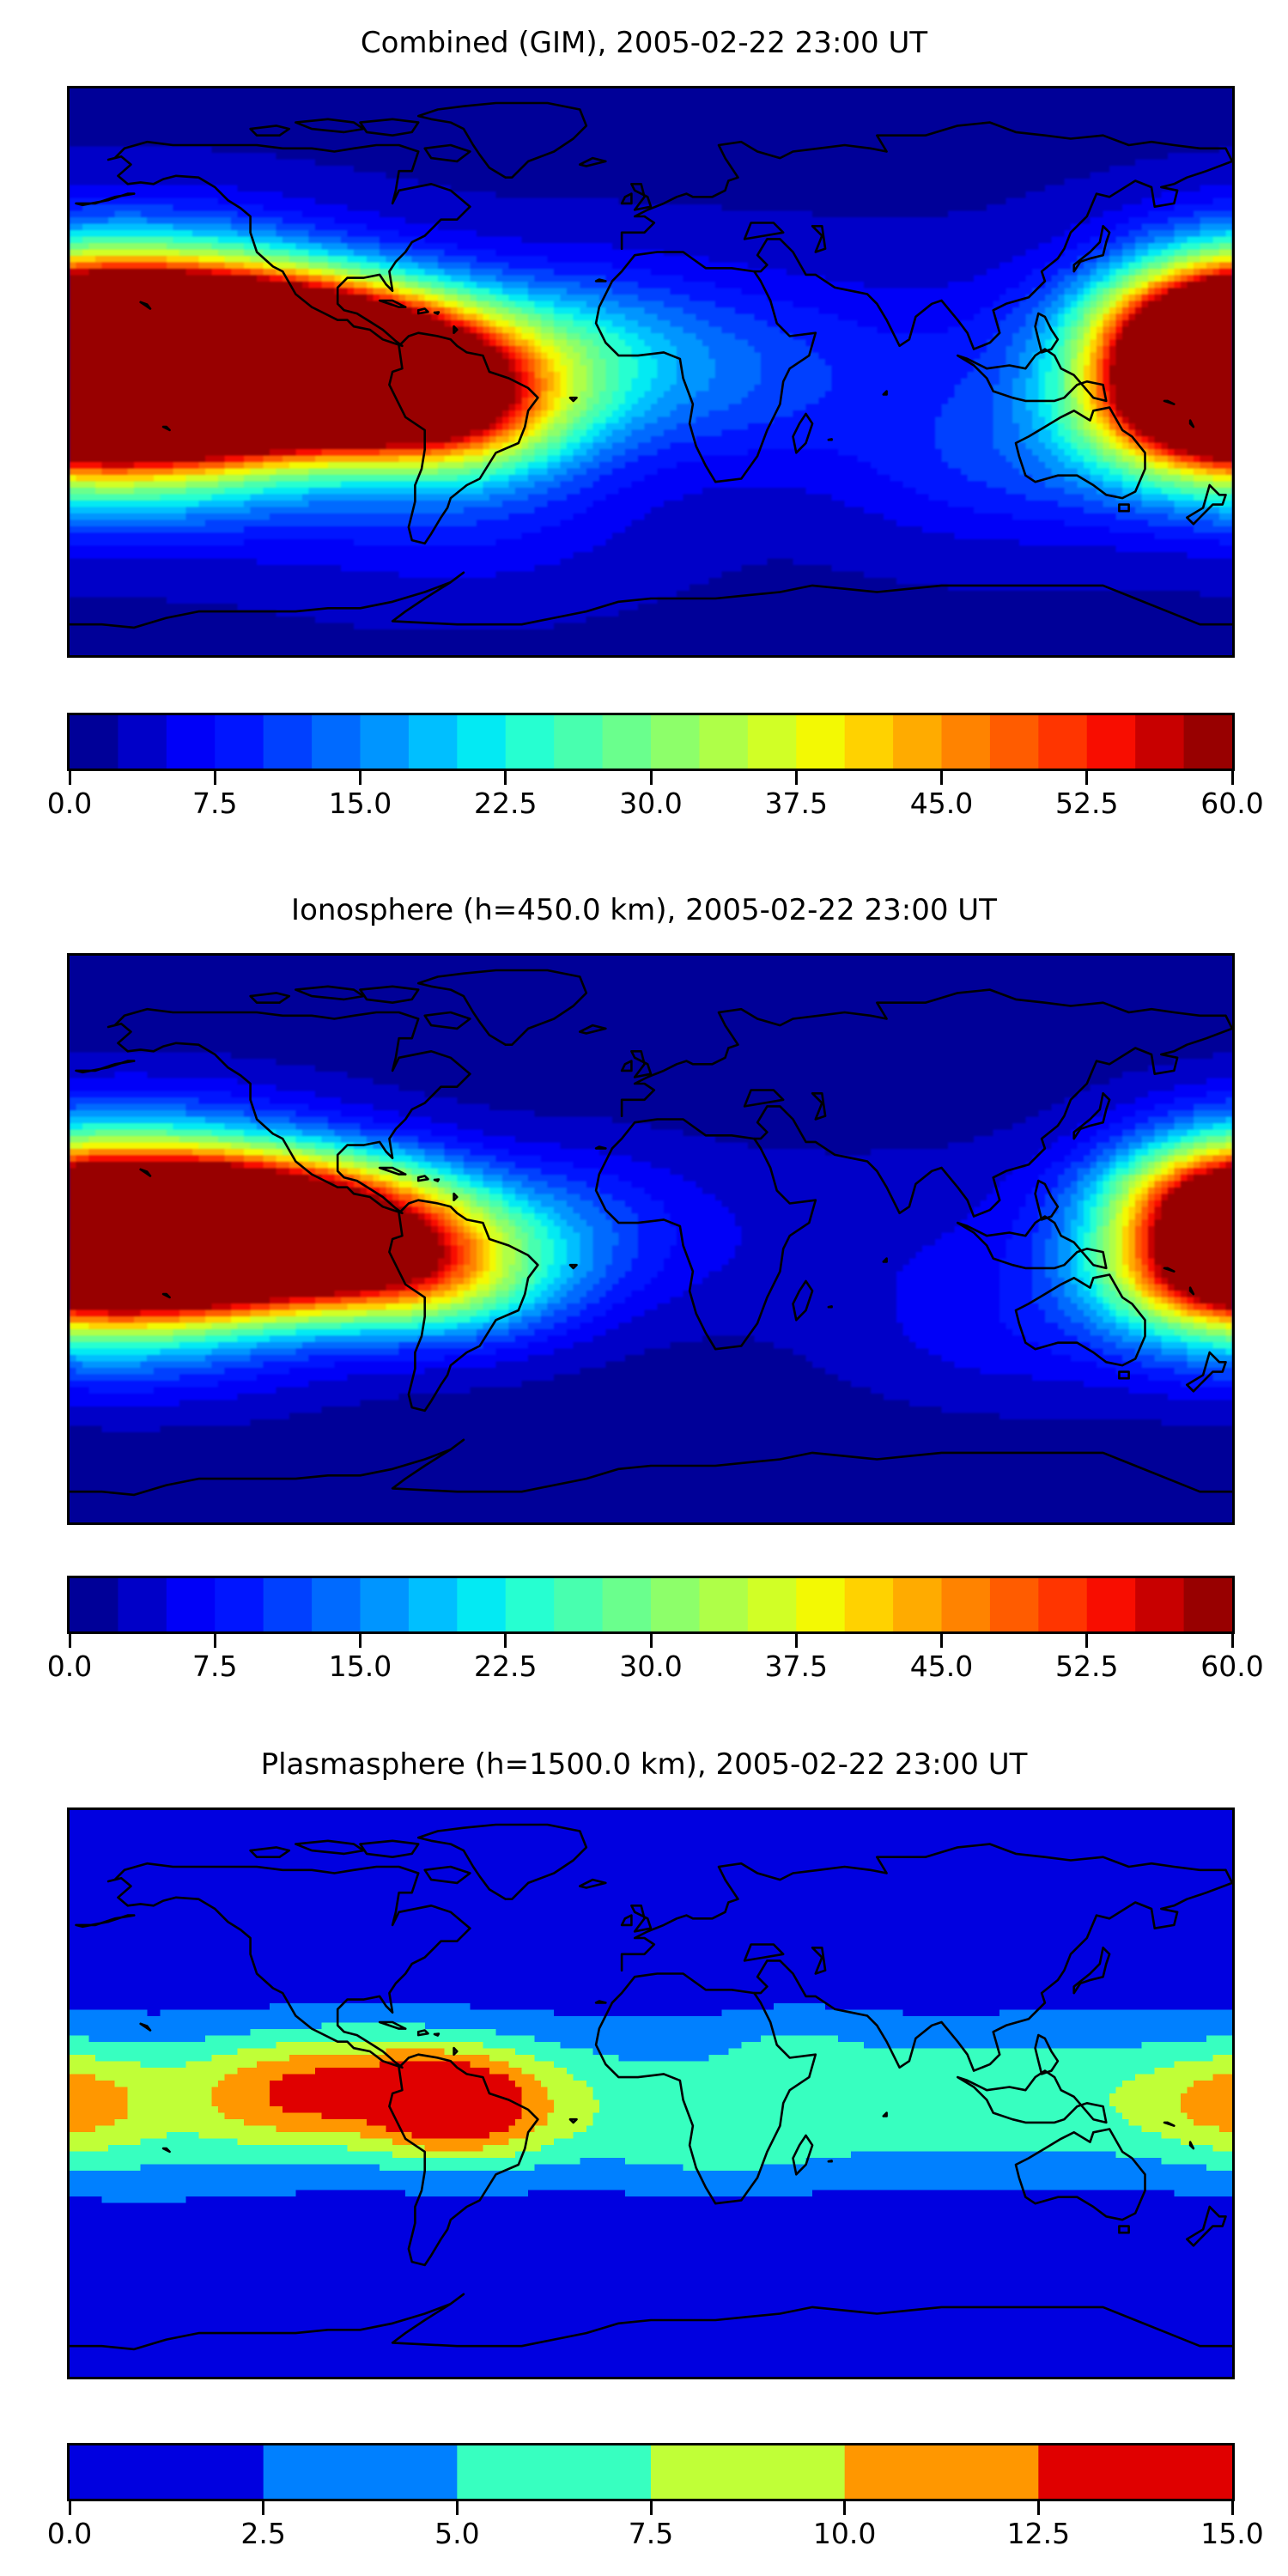 The height and width of the screenshot is (2576, 1288). What do you see at coordinates (457, 2533) in the screenshot?
I see `colorbar-tick-label: 5.0` at bounding box center [457, 2533].